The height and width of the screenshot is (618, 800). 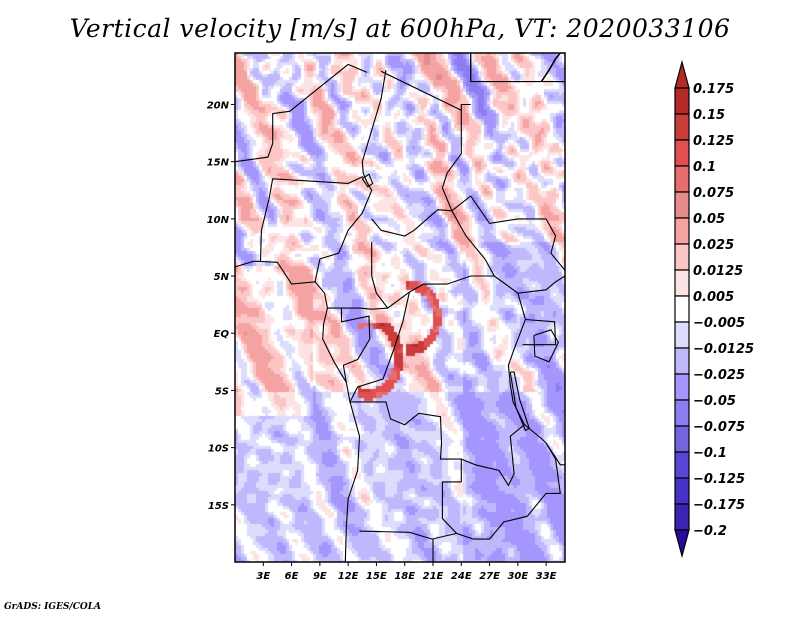 What do you see at coordinates (517, 576) in the screenshot?
I see `x-tick-label: 30E` at bounding box center [517, 576].